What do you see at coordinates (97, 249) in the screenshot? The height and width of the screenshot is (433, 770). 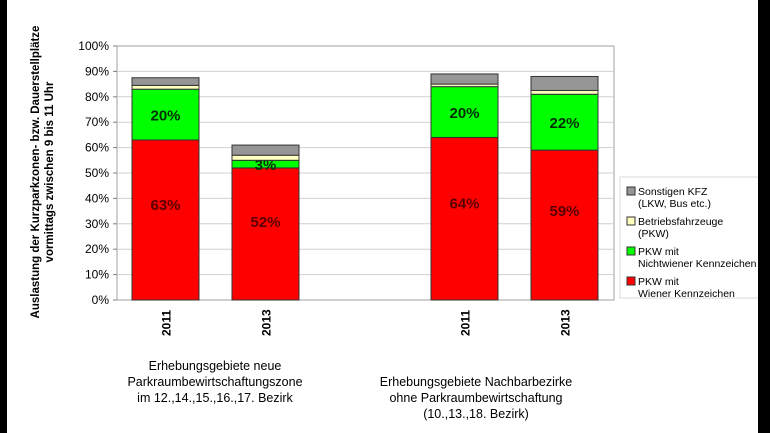 I see `y-tick-label: 20%` at bounding box center [97, 249].